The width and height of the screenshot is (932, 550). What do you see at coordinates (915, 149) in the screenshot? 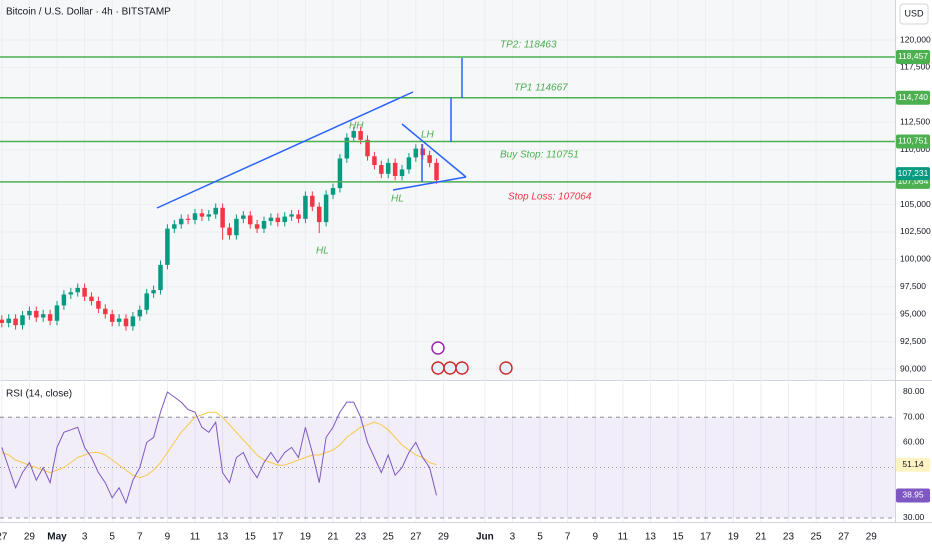
I see `y-tick-label: 110,000` at bounding box center [915, 149].